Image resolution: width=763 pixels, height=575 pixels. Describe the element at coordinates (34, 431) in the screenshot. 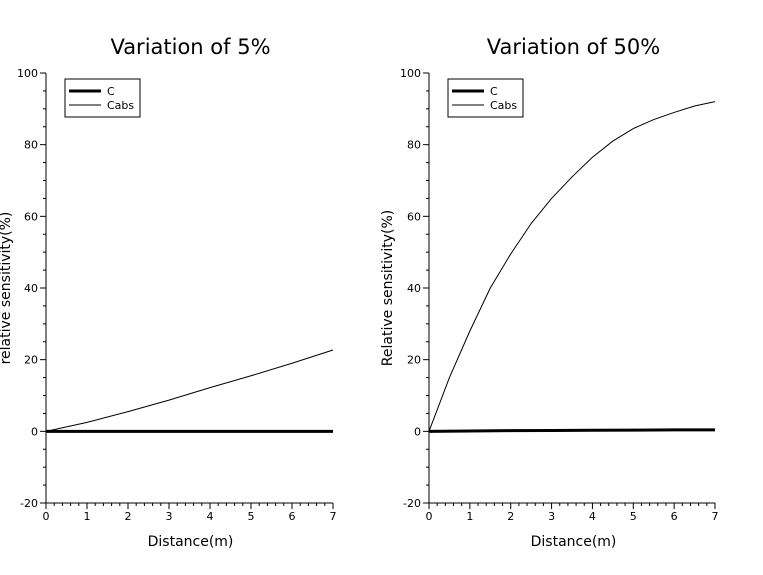

I see `left-y-tick-label: 0` at that location.